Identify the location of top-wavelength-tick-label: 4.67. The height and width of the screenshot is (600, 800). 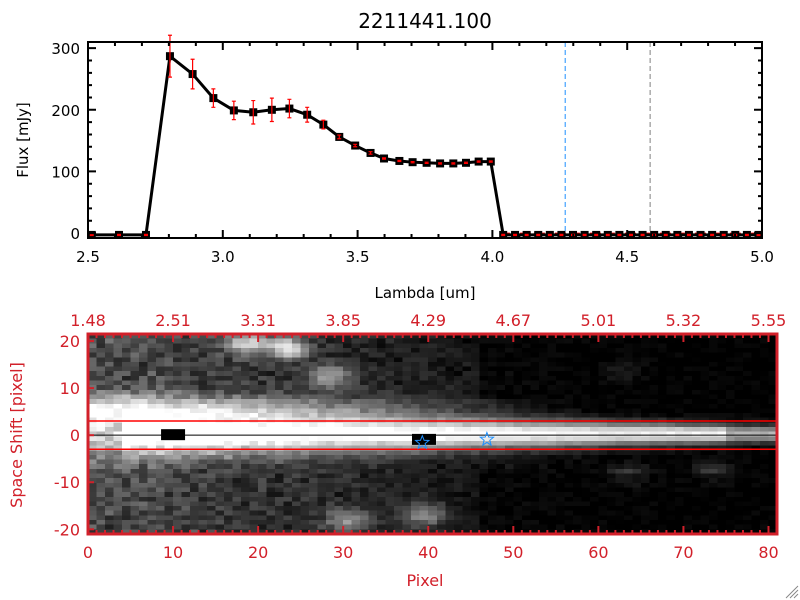
(513, 320).